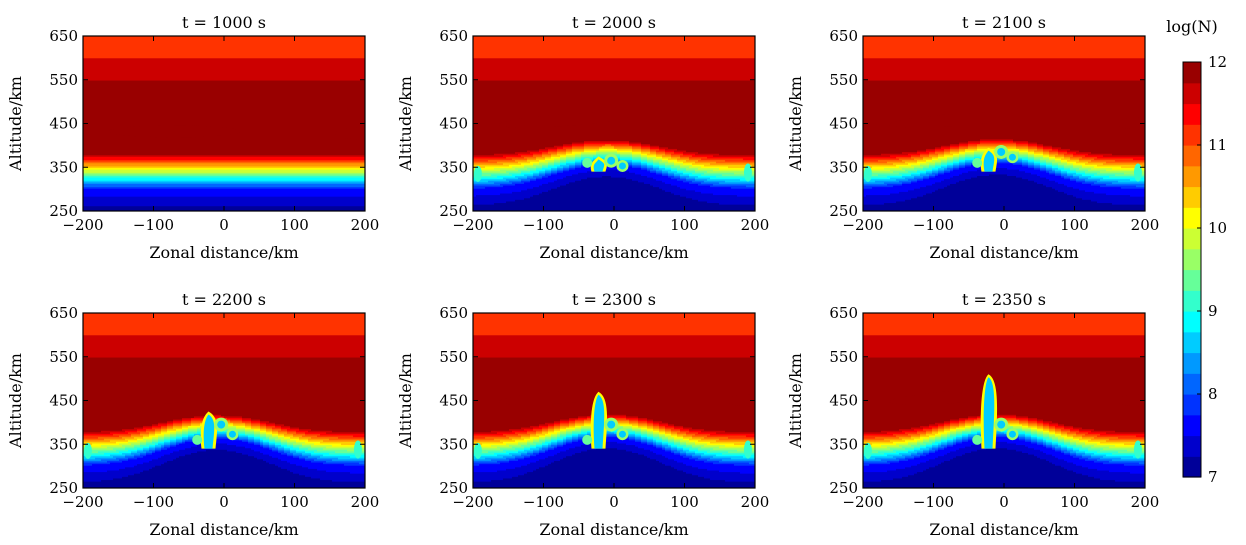 Image resolution: width=1246 pixels, height=545 pixels. I want to click on colorbar-tick-label: 10, so click(1217, 228).